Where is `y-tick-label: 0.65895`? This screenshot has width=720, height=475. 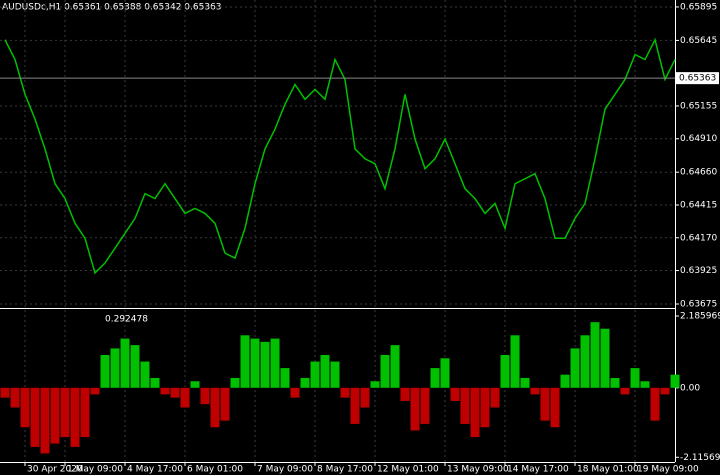 y-tick-label: 0.65895 is located at coordinates (698, 7).